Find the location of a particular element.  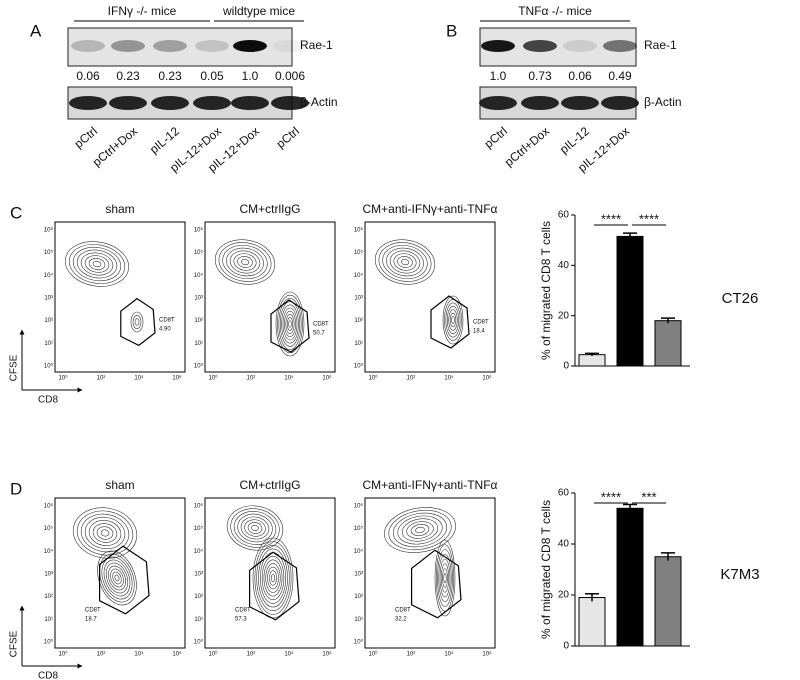

y-tick-label: 40 is located at coordinates (564, 265).